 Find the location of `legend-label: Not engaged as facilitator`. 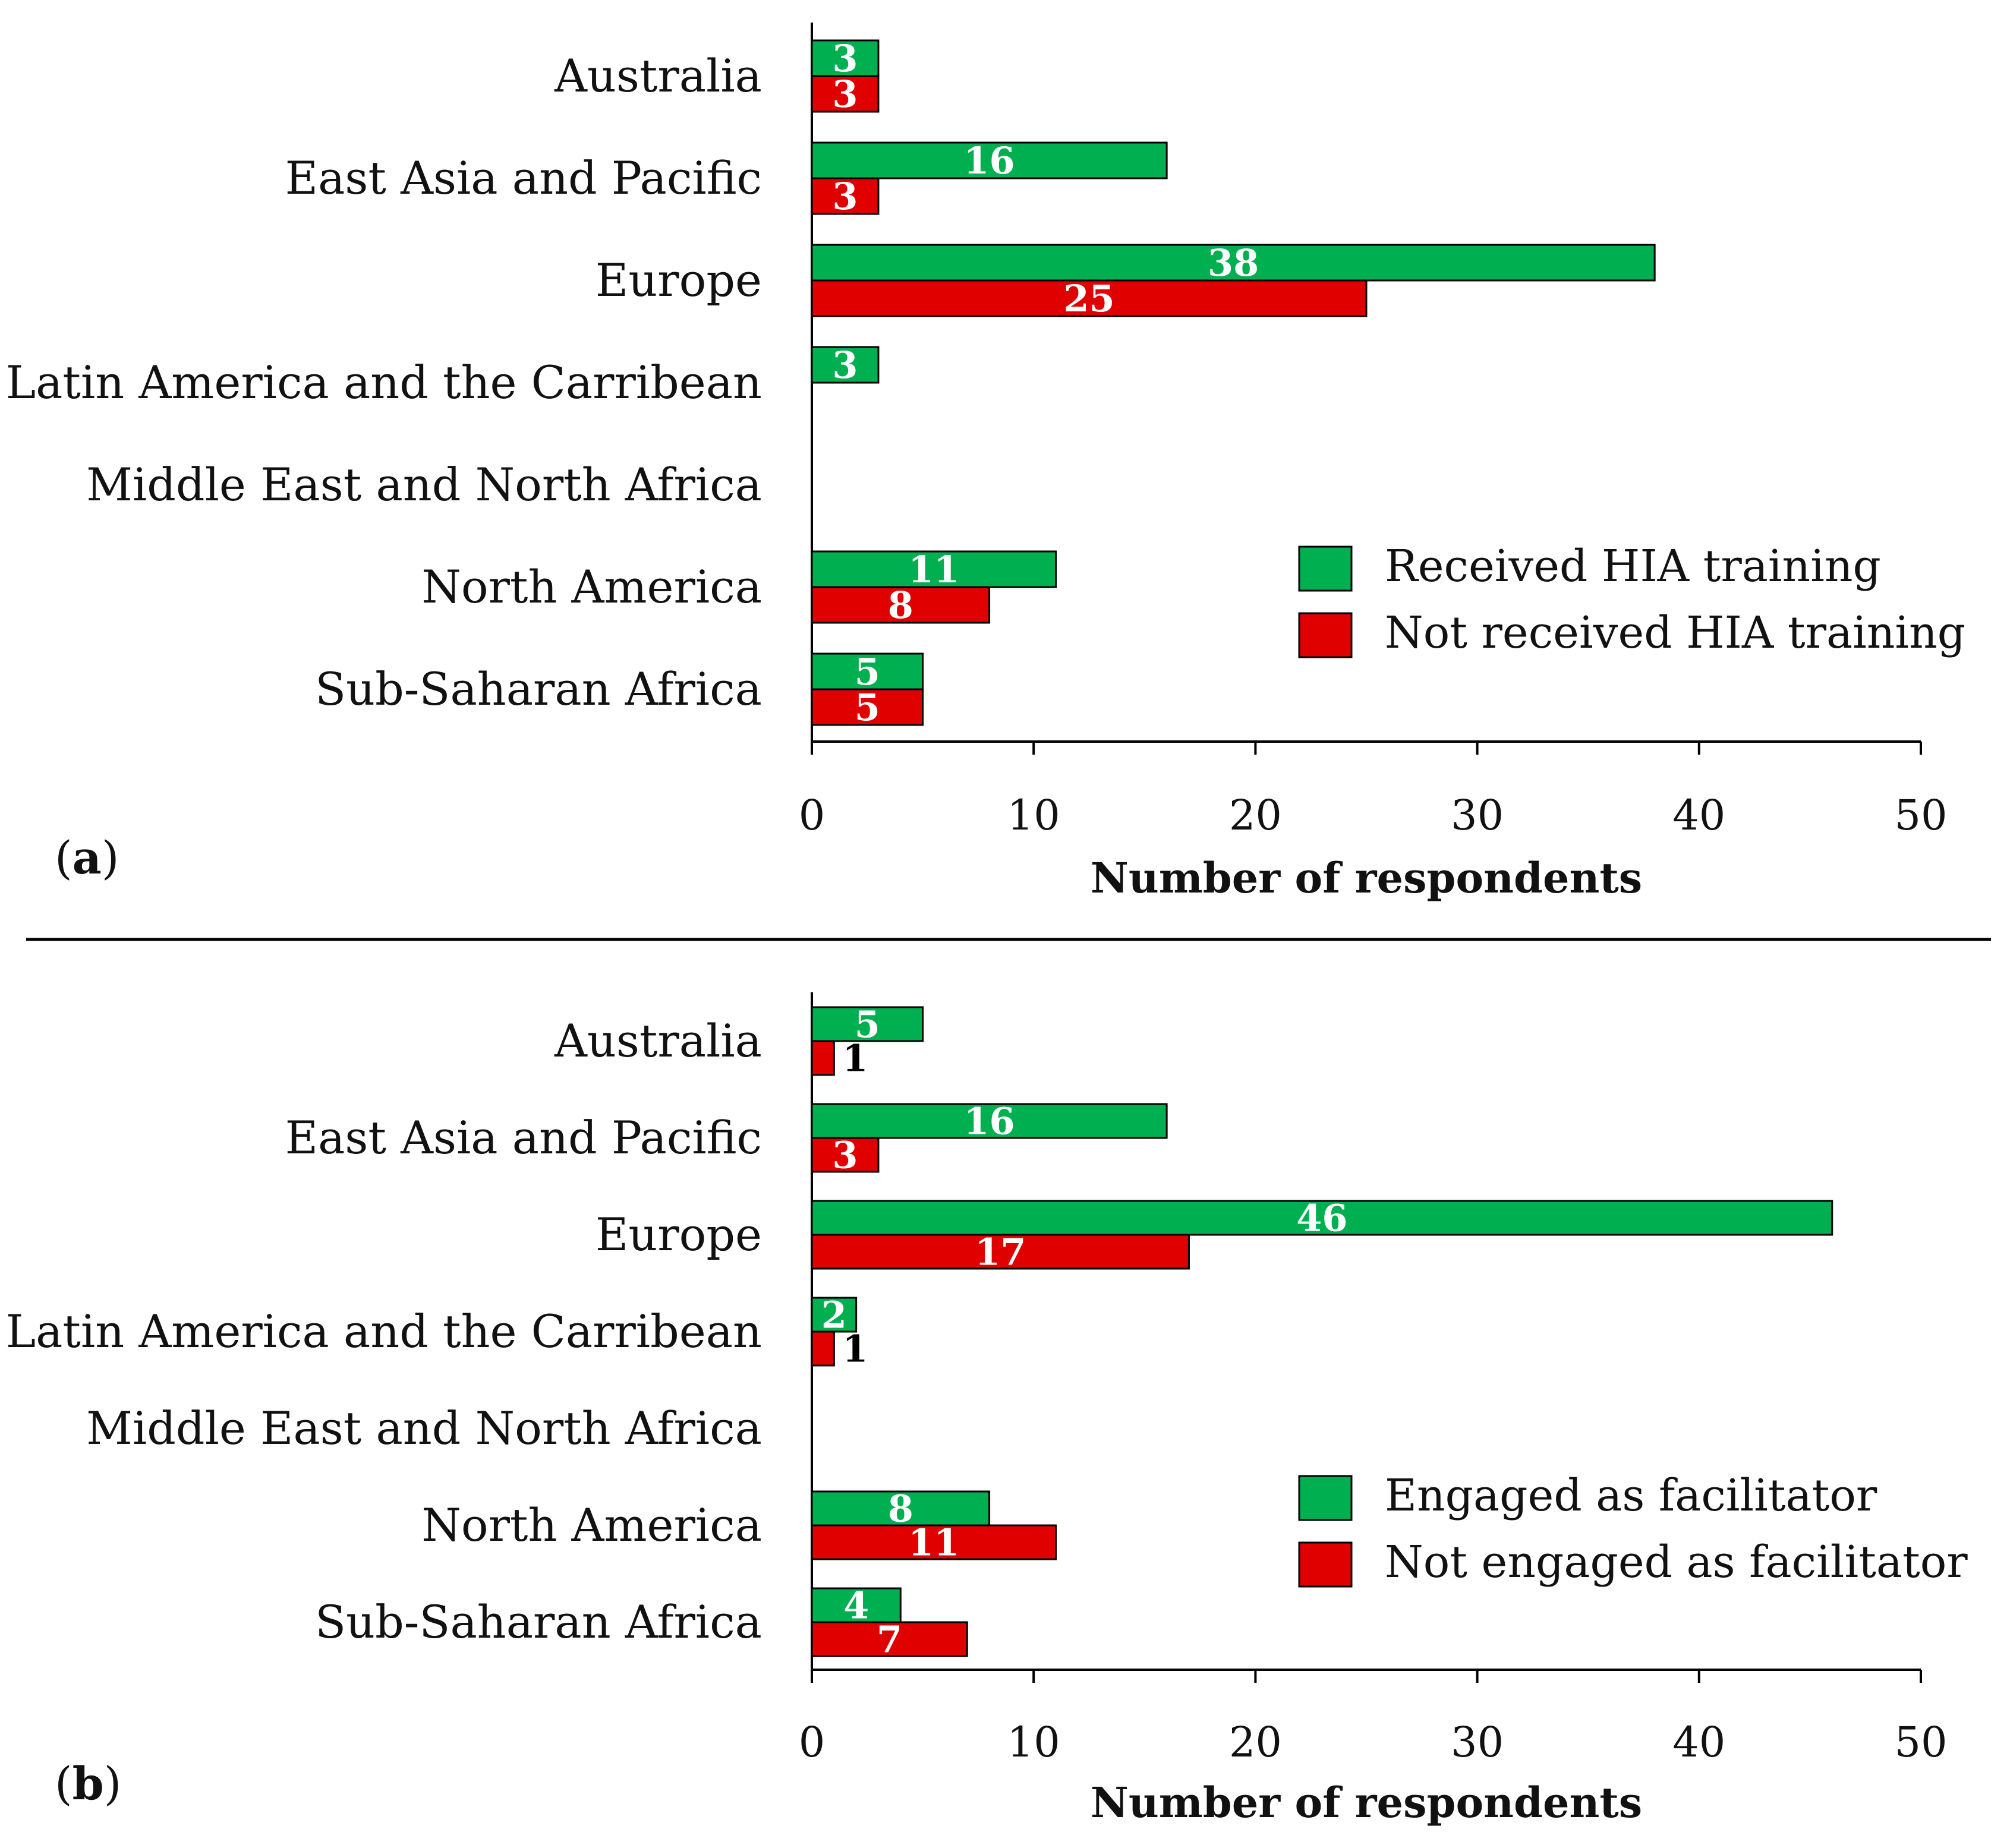

legend-label: Not engaged as facilitator is located at coordinates (1676, 1562).